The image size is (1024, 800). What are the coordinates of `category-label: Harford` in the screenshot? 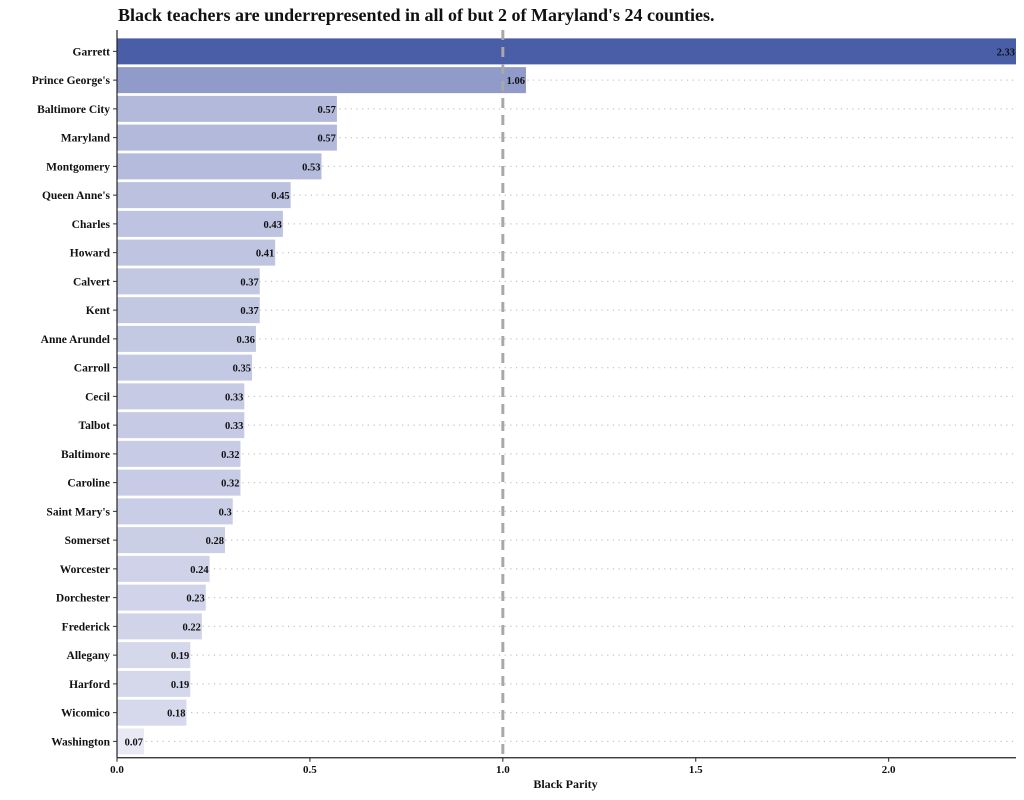 It's located at (89, 685).